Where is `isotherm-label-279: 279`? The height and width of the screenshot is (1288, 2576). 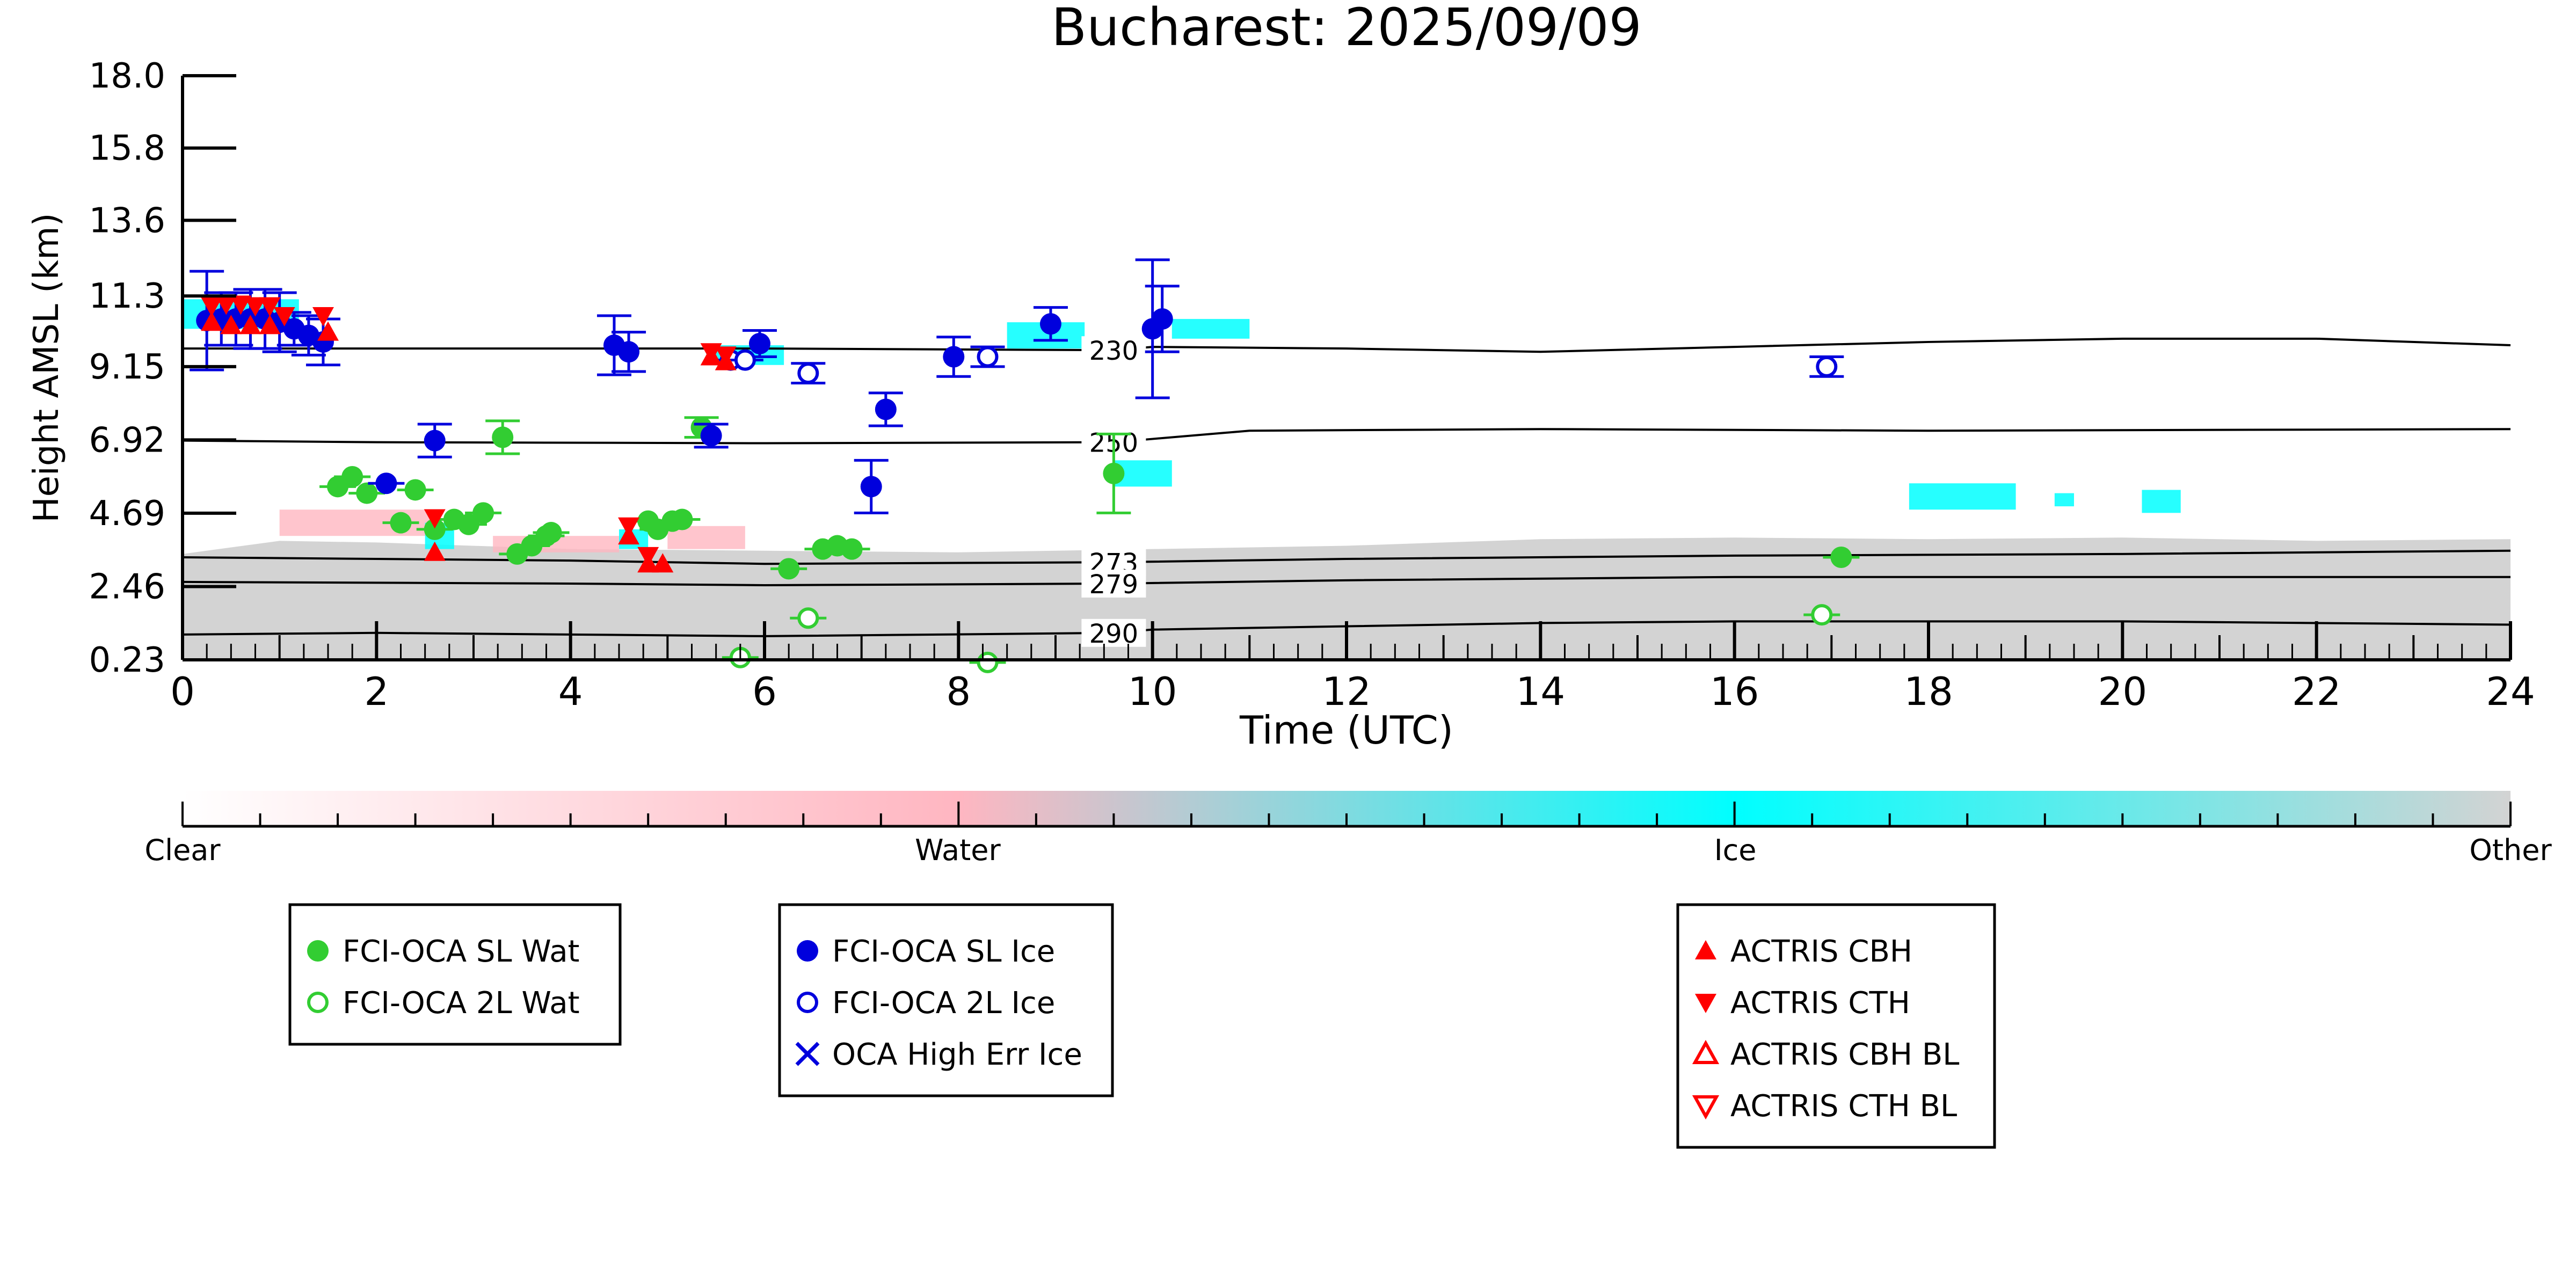
isotherm-label-279: 279 is located at coordinates (1114, 585).